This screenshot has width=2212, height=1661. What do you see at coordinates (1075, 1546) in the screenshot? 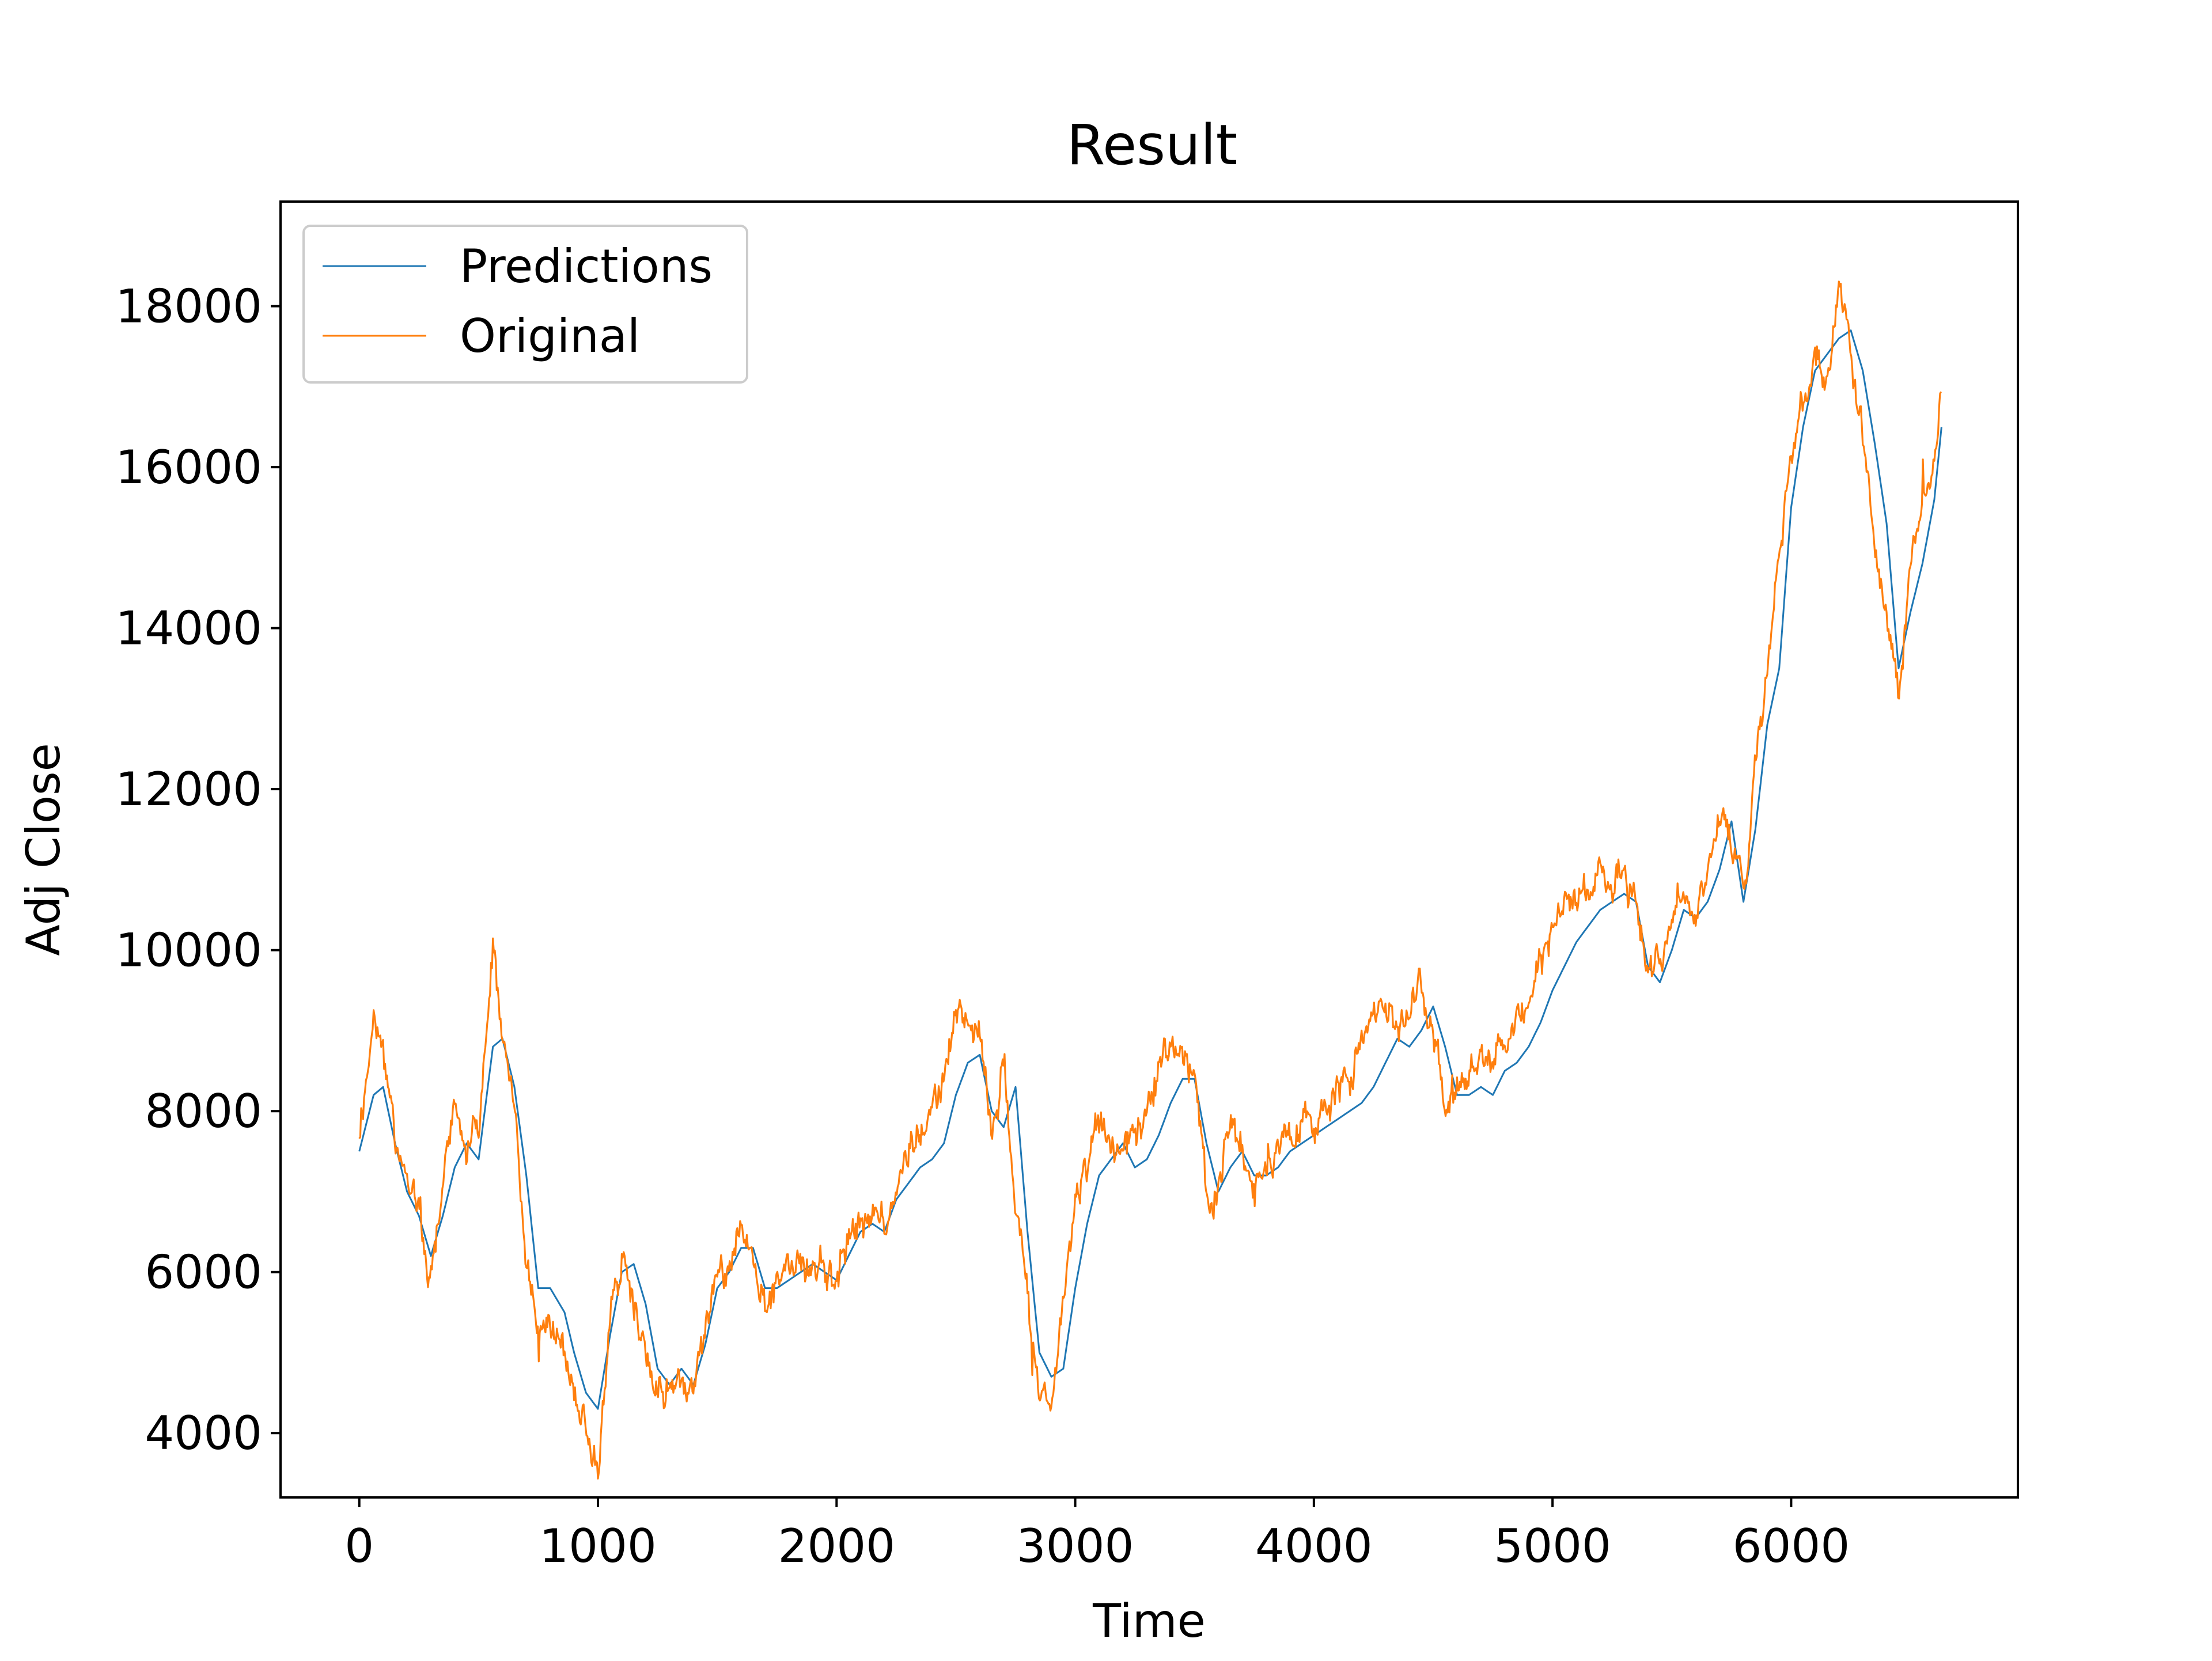
I see `x-tick-label: 3000` at bounding box center [1075, 1546].